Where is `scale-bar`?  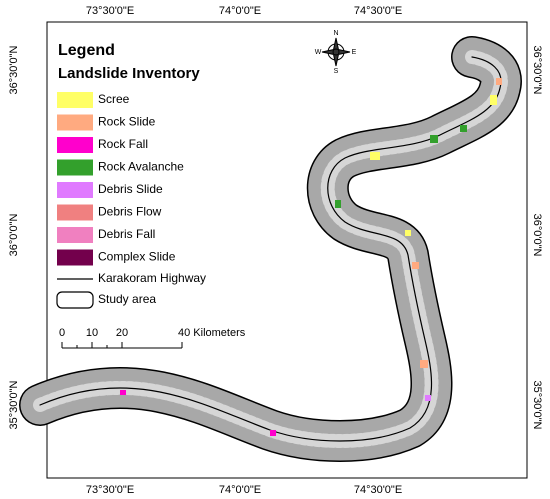 scale-bar is located at coordinates (122, 345).